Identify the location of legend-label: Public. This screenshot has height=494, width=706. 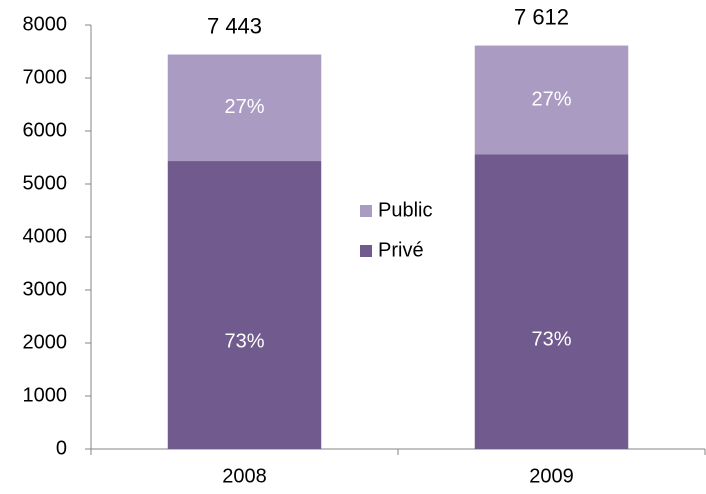
(405, 210).